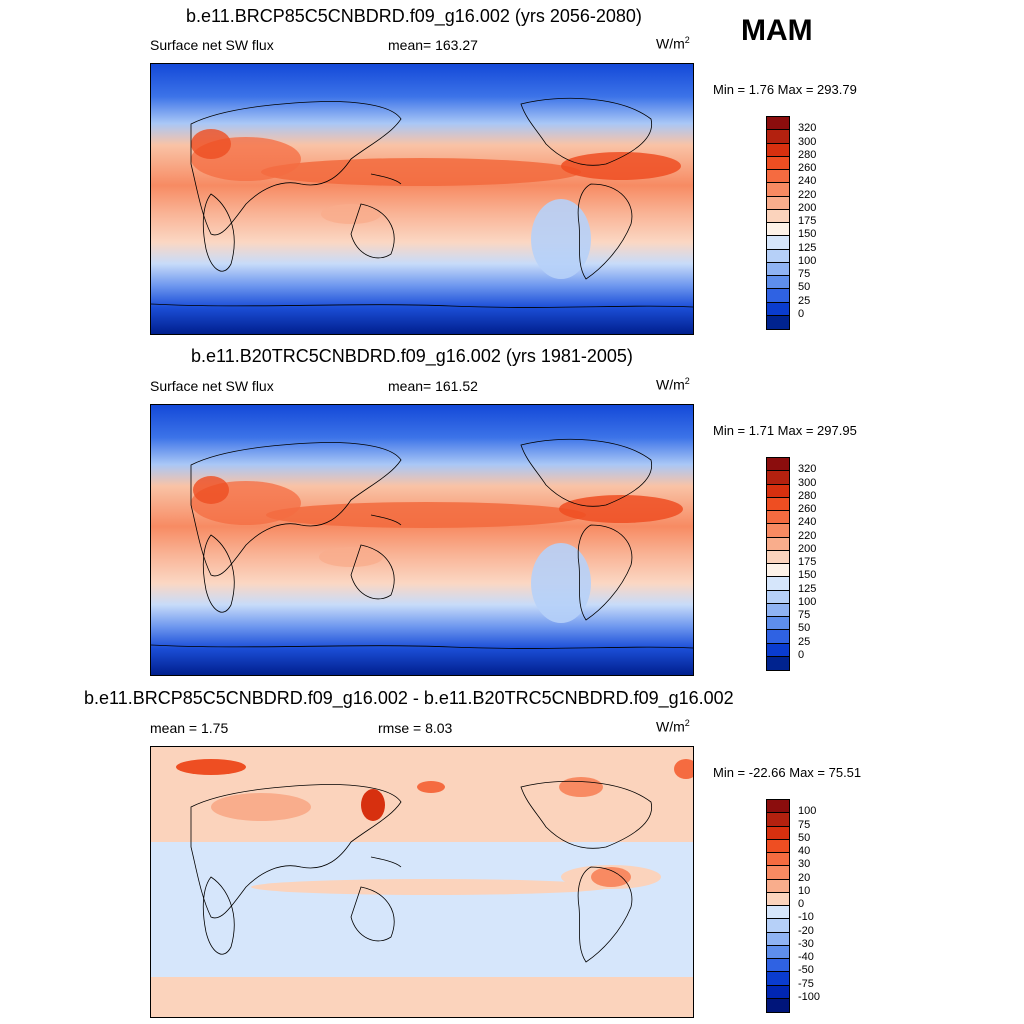 The width and height of the screenshot is (1024, 1024). What do you see at coordinates (807, 154) in the screenshot?
I see `colorbar-tick-label: 280` at bounding box center [807, 154].